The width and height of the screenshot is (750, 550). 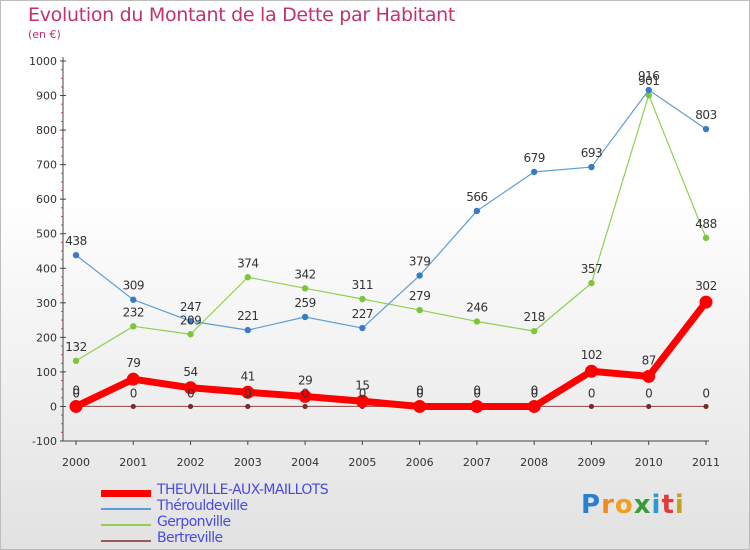 I want to click on y-tick-label: 900, so click(x=46, y=96).